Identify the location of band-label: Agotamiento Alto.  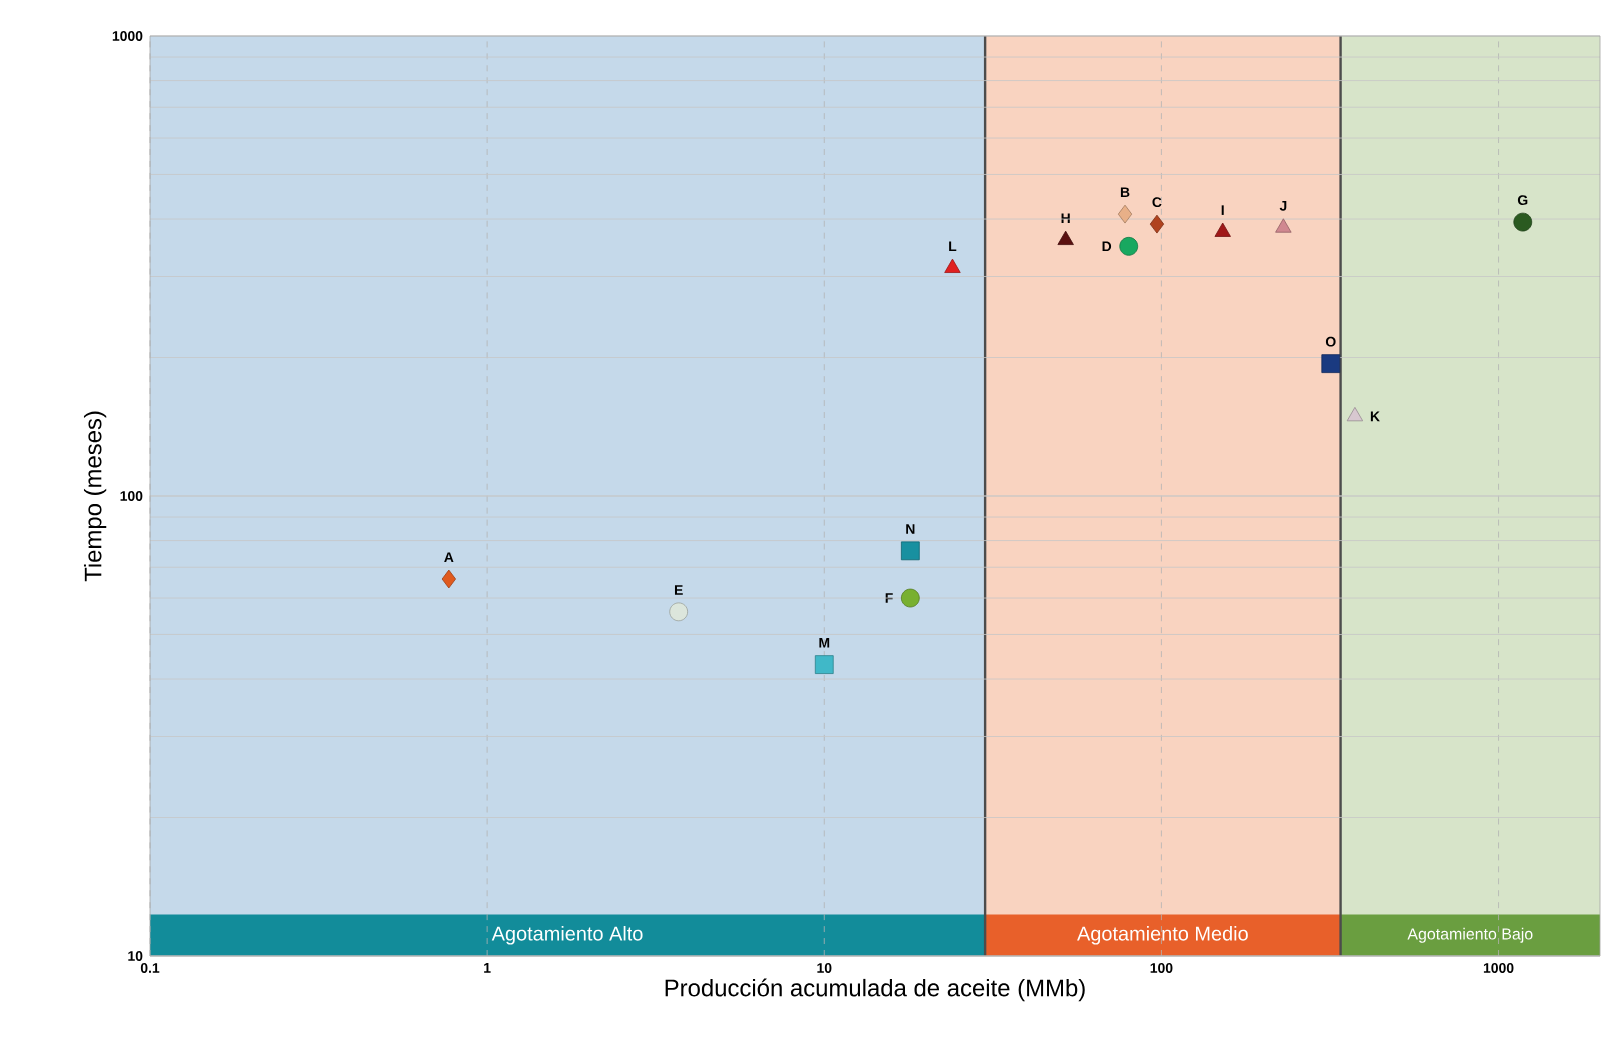
(567, 935).